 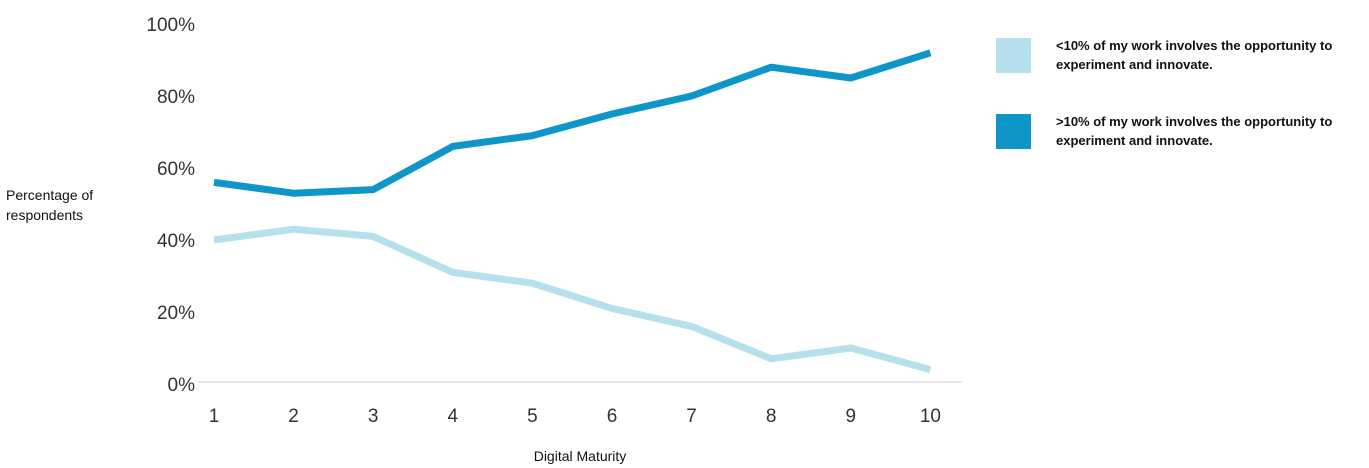 I want to click on x-tick-label: 2, so click(x=293, y=416).